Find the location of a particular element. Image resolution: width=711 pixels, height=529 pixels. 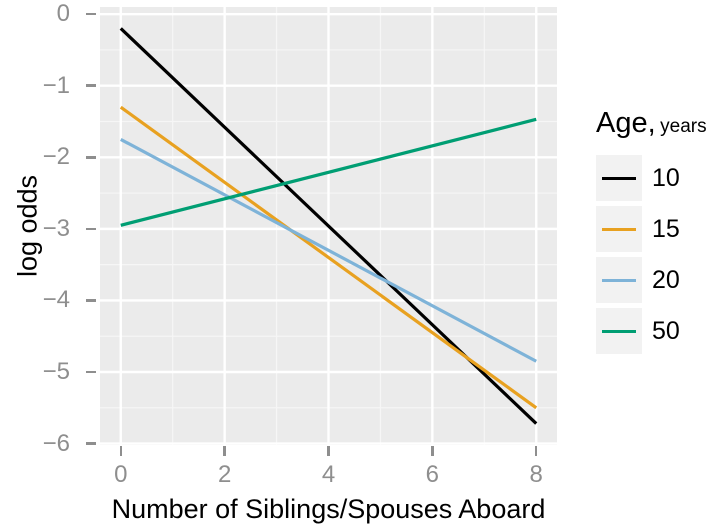

x-axis-title: Number of Siblings/Spouses Aboard is located at coordinates (328, 509).